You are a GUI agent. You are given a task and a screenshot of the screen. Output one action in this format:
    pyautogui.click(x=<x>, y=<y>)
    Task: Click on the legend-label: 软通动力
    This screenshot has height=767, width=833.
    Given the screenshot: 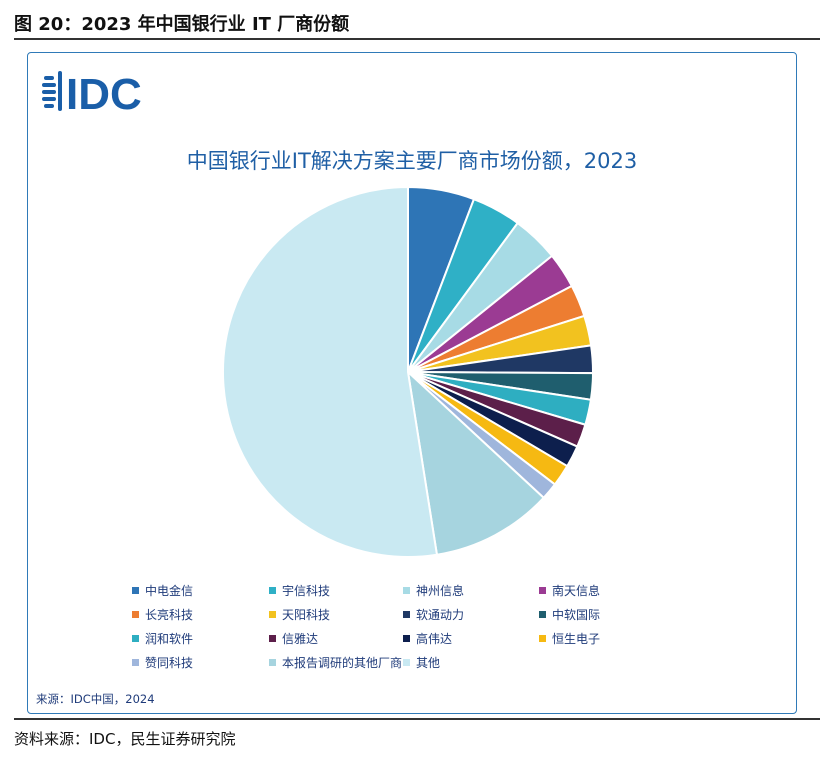 What is the action you would take?
    pyautogui.click(x=440, y=614)
    